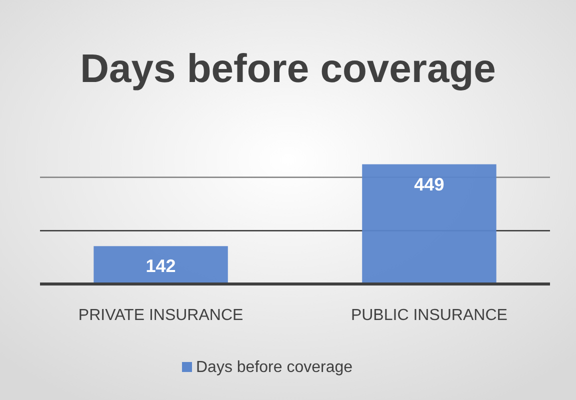 The height and width of the screenshot is (400, 576). Describe the element at coordinates (161, 266) in the screenshot. I see `data-label: 142` at that location.